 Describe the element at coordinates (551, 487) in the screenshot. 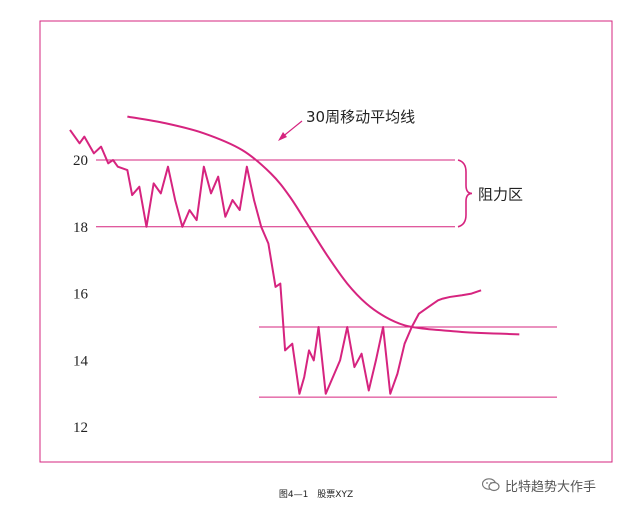

I see `watermark-text: 比特趋势大作手` at that location.